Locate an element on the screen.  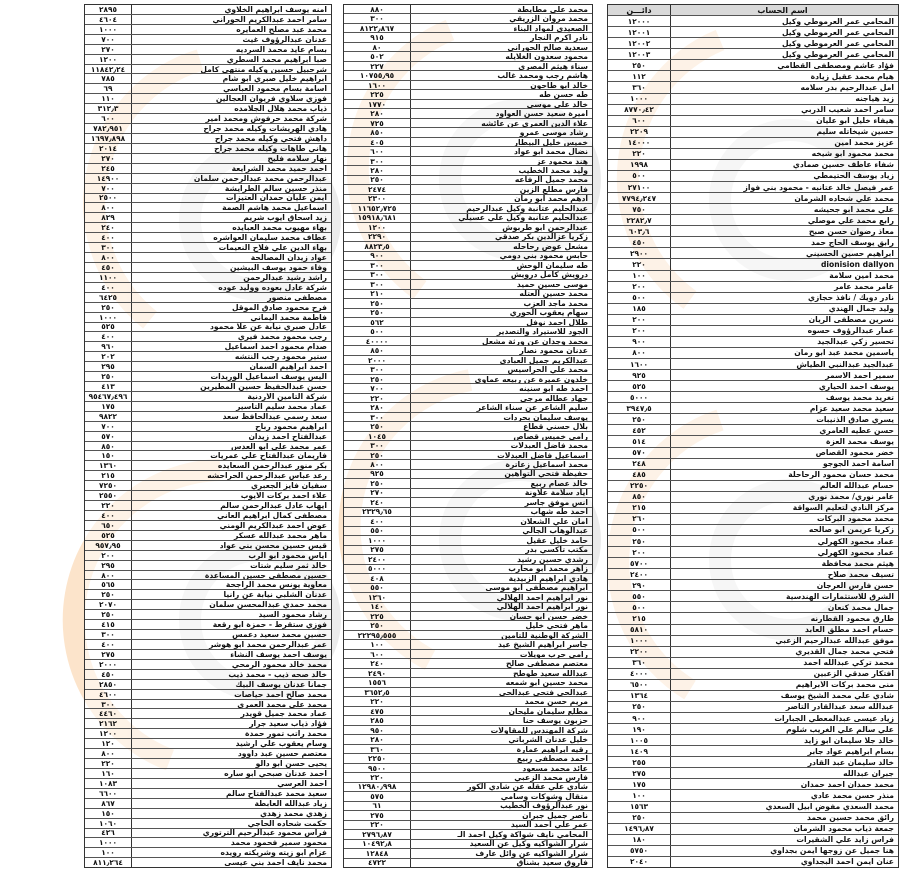
table-row: درويش كامل درويش ٣٠٠ is located at coordinates (468, 275).